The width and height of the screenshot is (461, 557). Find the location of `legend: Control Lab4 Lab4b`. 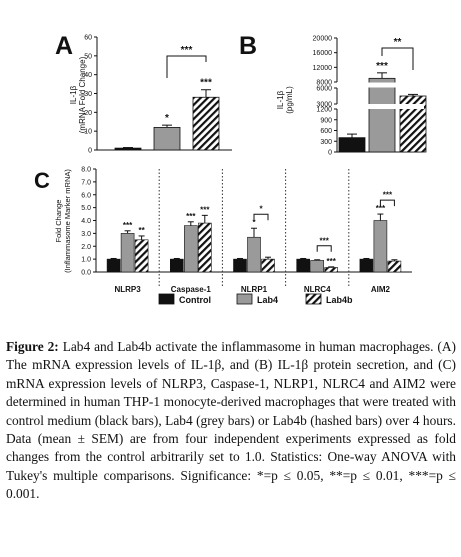

legend: Control Lab4 Lab4b is located at coordinates (255, 299).